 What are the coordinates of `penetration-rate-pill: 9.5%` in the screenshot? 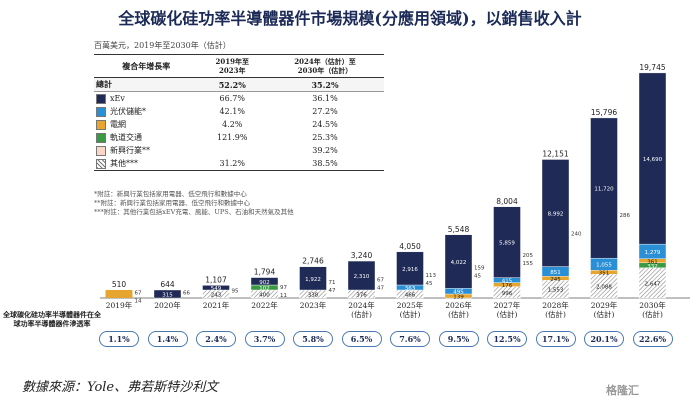 It's located at (458, 339).